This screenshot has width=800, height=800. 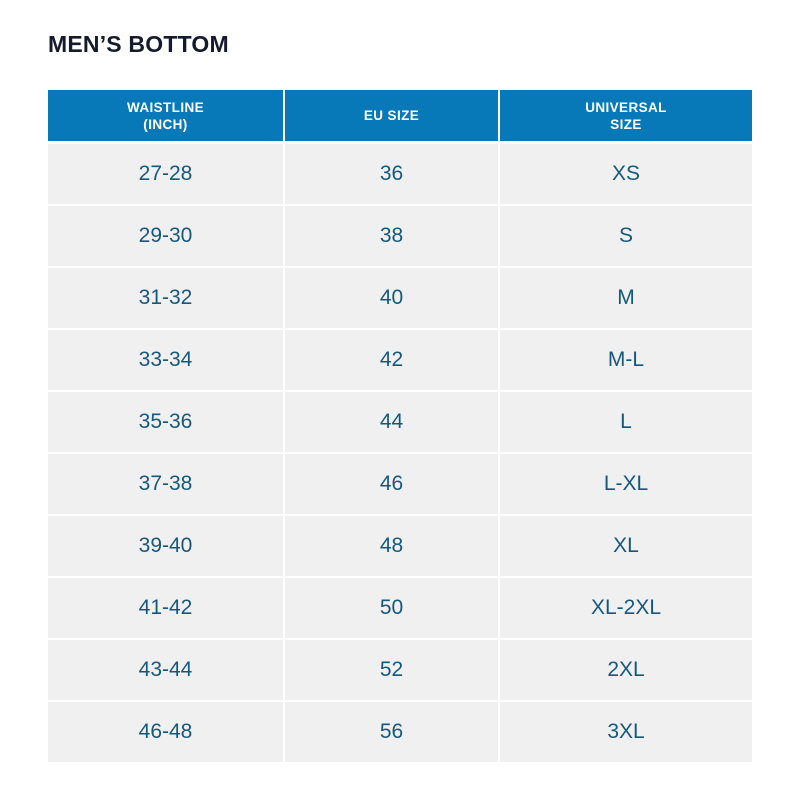 I want to click on cell-waistline: 39-40, so click(x=166, y=546).